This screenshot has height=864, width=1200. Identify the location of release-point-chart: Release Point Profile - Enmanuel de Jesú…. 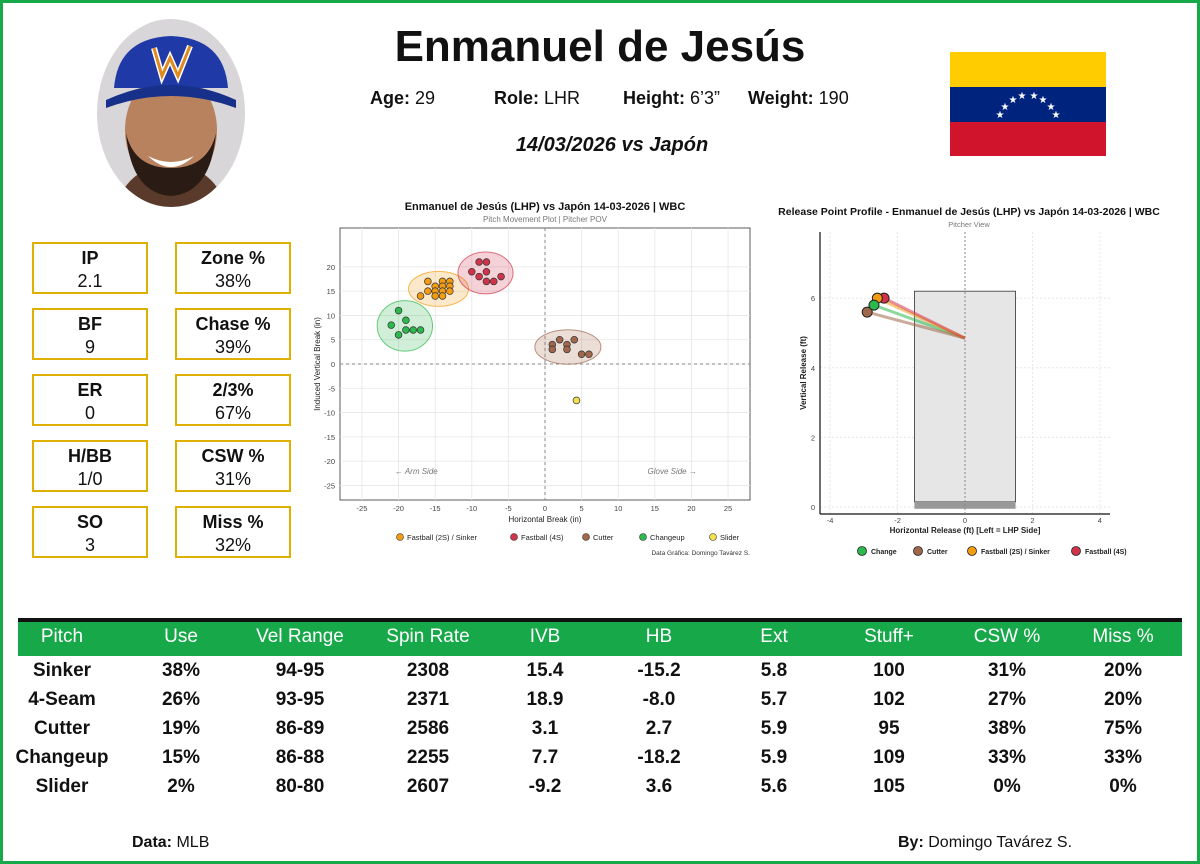
(969, 381).